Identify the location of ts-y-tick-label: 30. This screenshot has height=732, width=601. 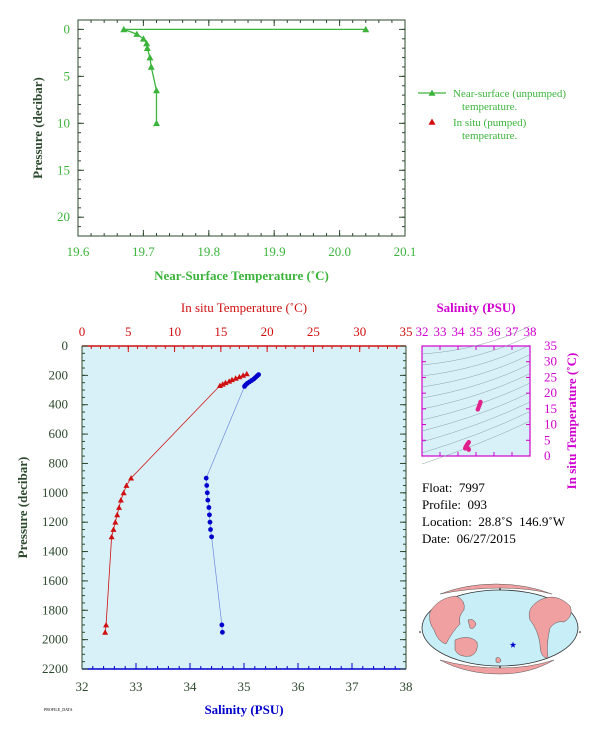
(550, 361).